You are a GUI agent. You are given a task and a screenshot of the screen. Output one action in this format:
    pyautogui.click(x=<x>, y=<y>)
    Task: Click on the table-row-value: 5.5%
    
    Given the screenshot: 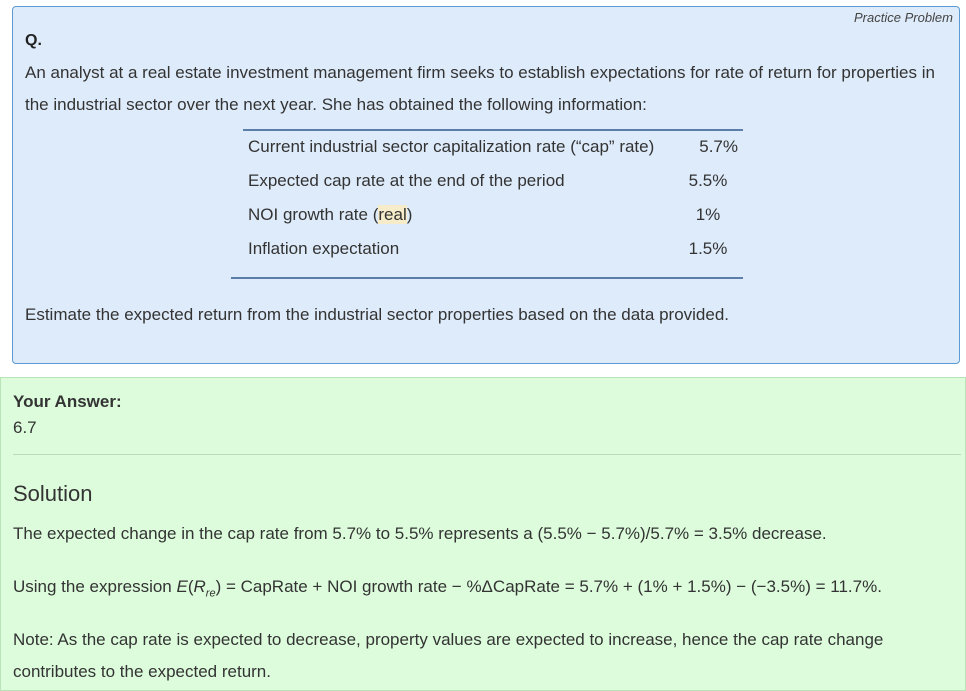 What is the action you would take?
    pyautogui.click(x=708, y=180)
    